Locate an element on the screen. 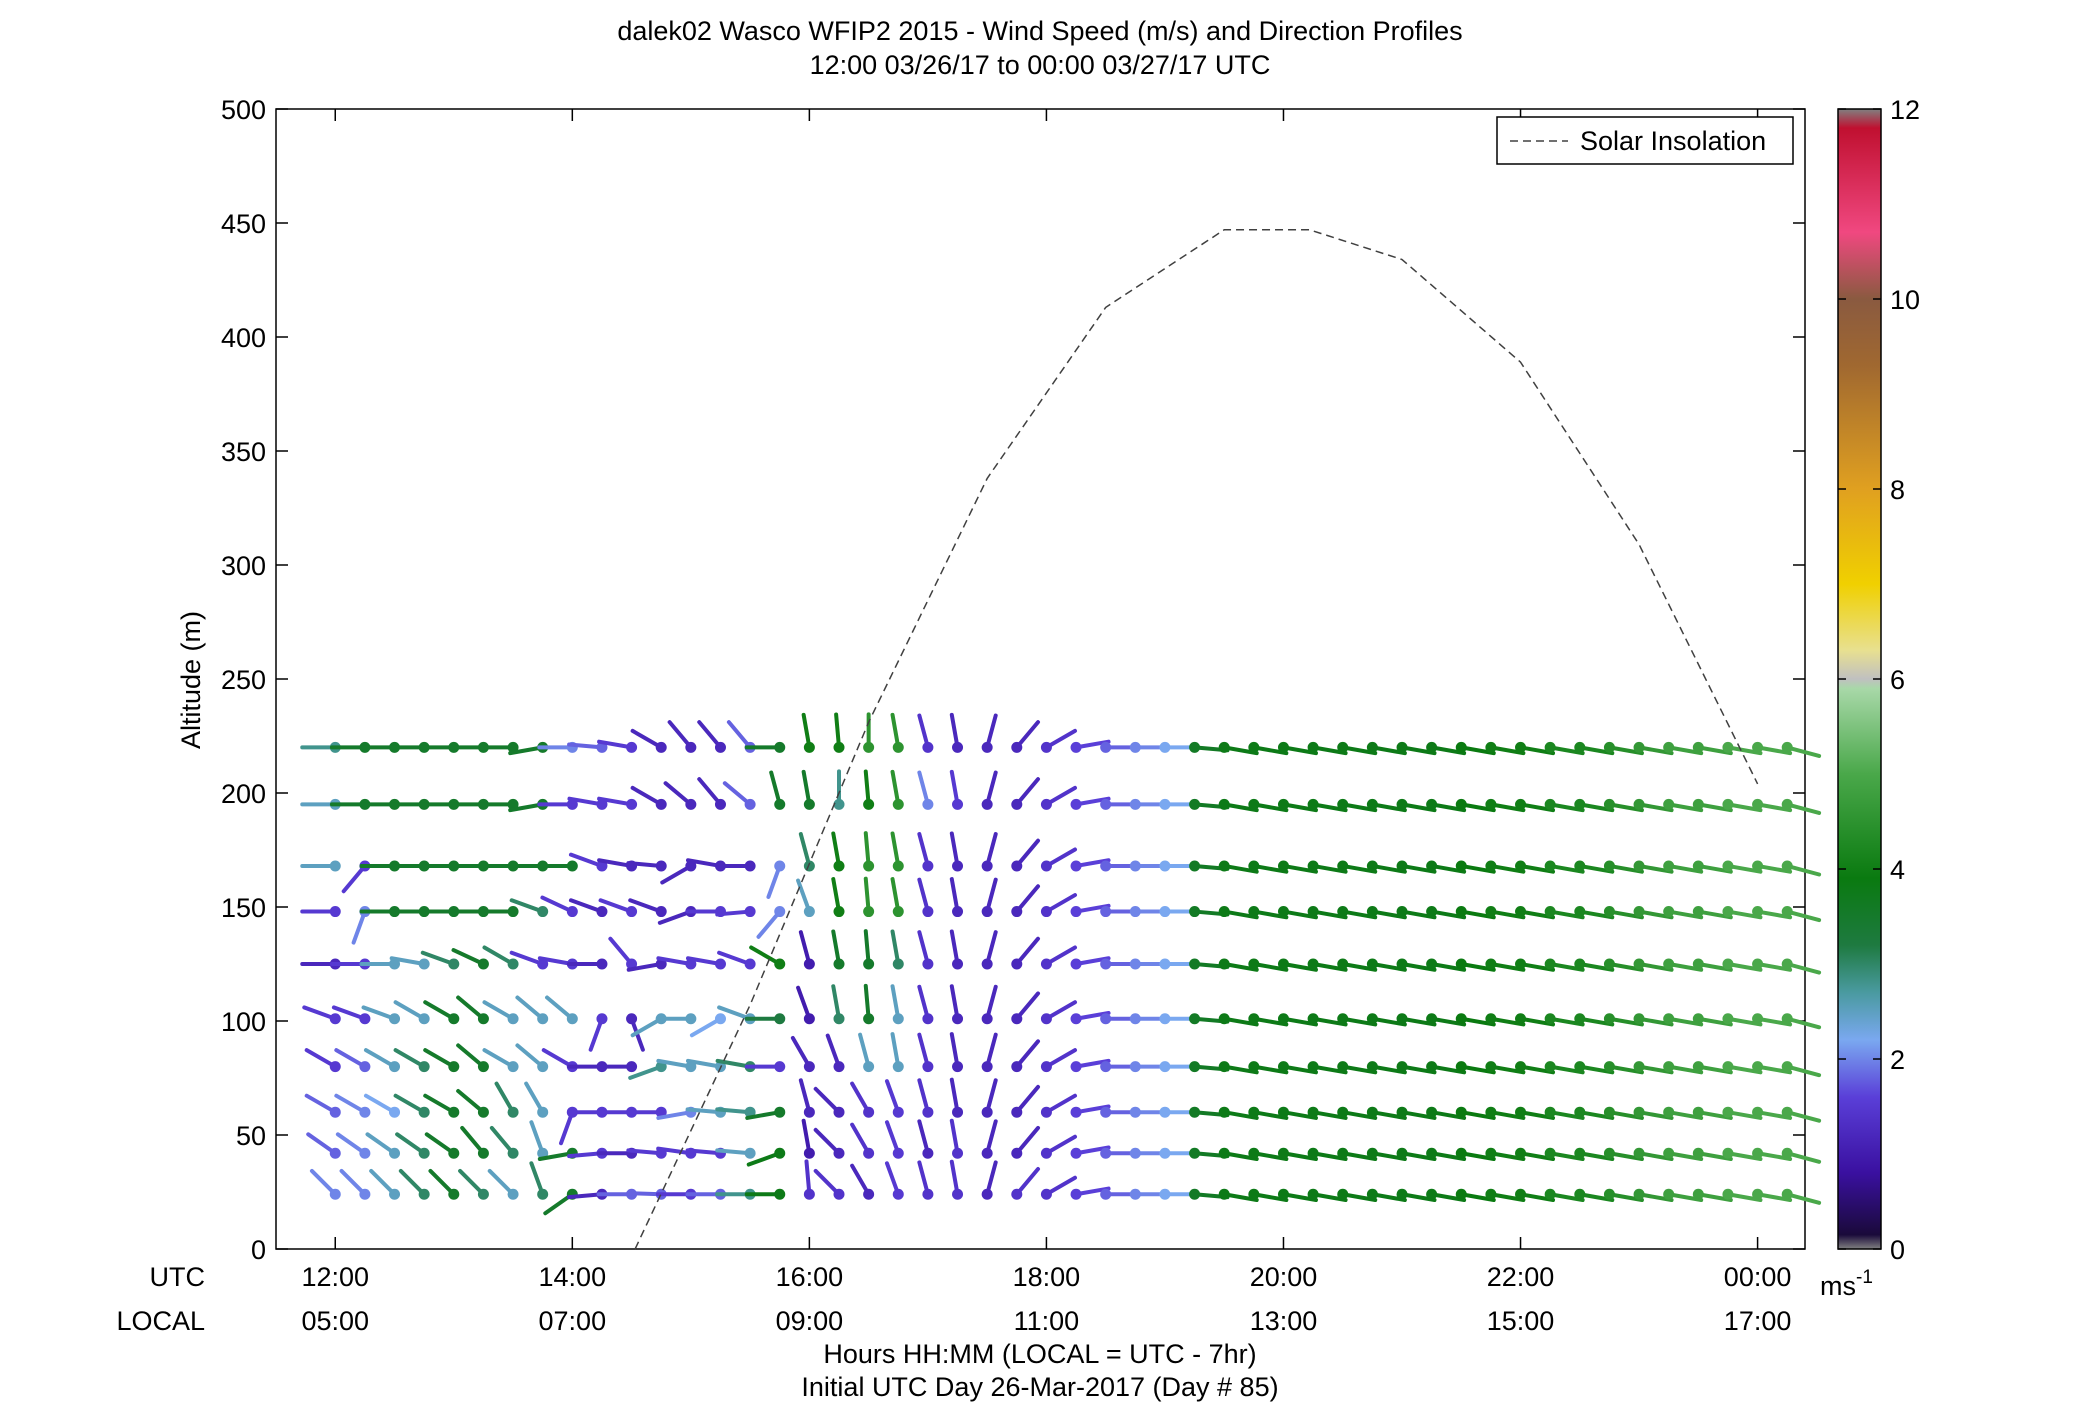 This screenshot has height=1425, width=2098. y-tick-label: 400 is located at coordinates (243, 338).